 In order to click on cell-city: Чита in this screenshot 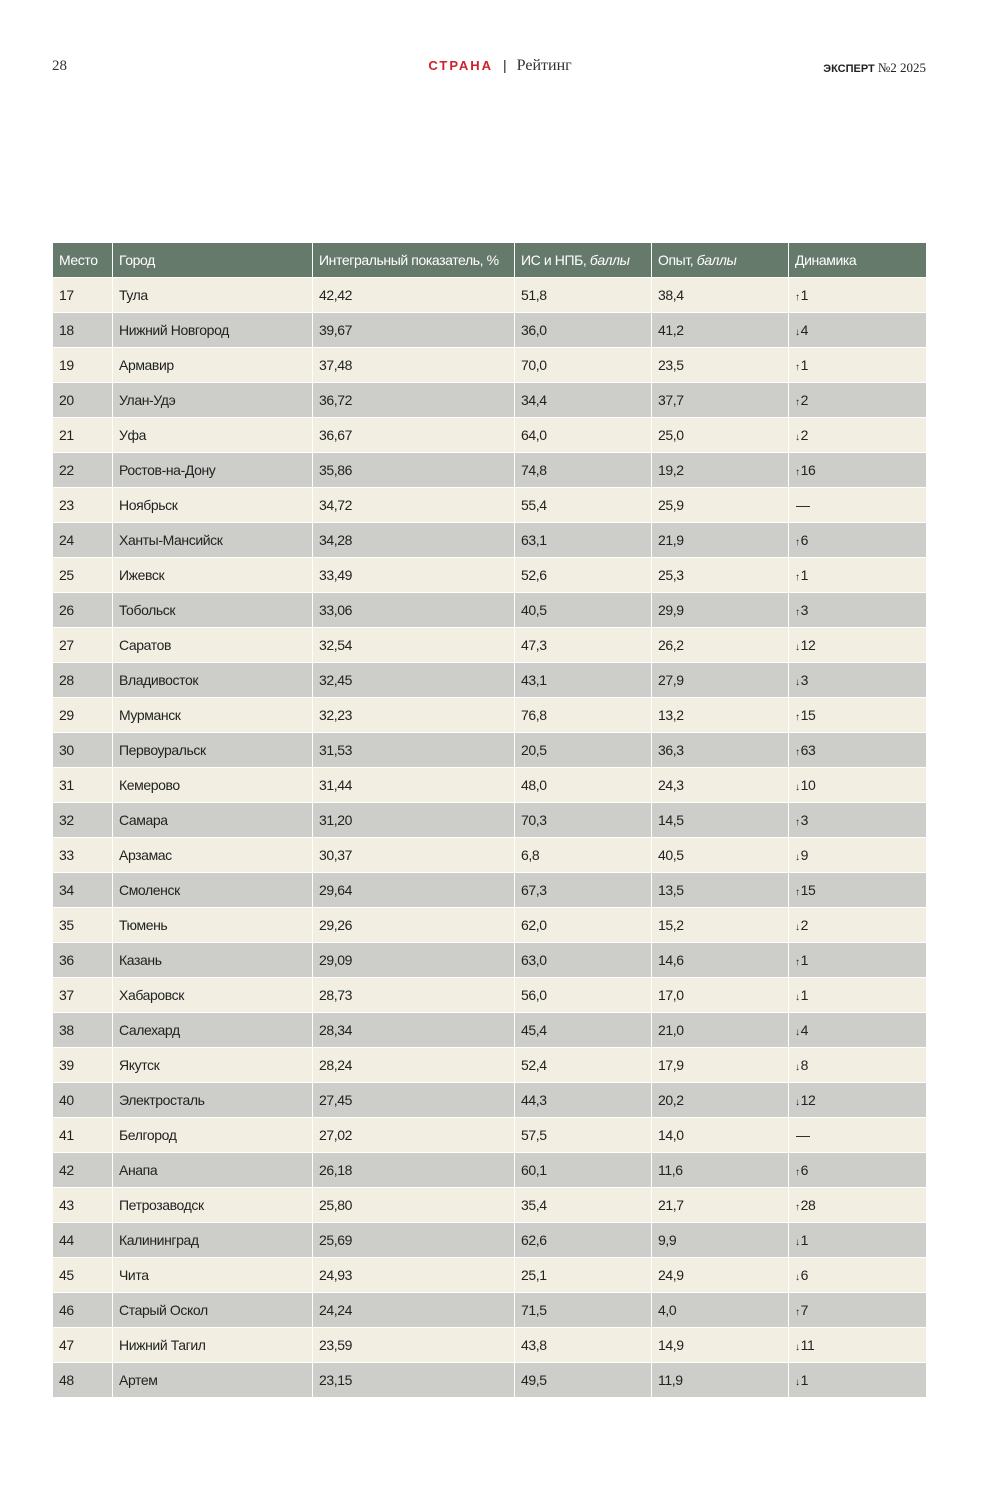, I will do `click(213, 1275)`.